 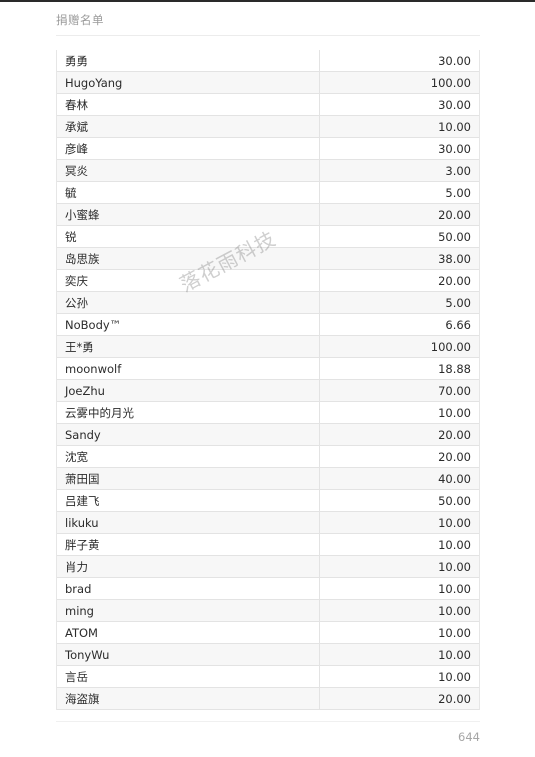 I want to click on donor-name-cell: ATOM, so click(x=188, y=632).